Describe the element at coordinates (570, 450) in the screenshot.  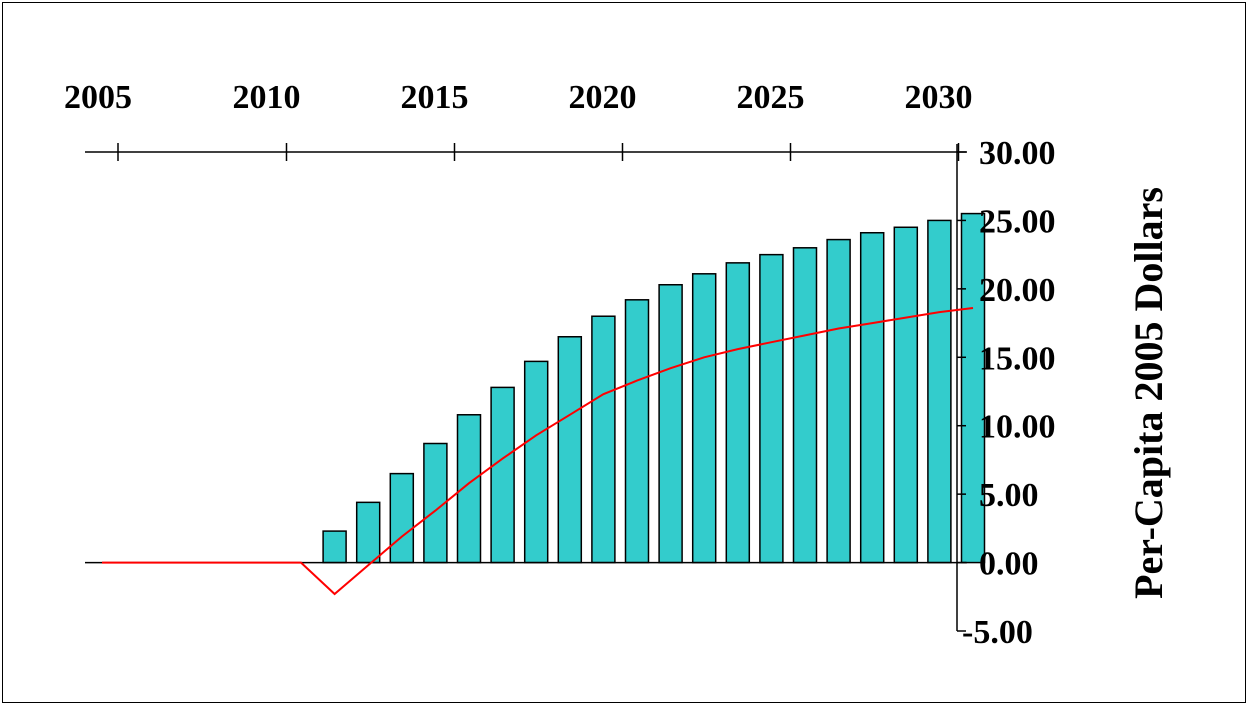
I see `bar-2018` at that location.